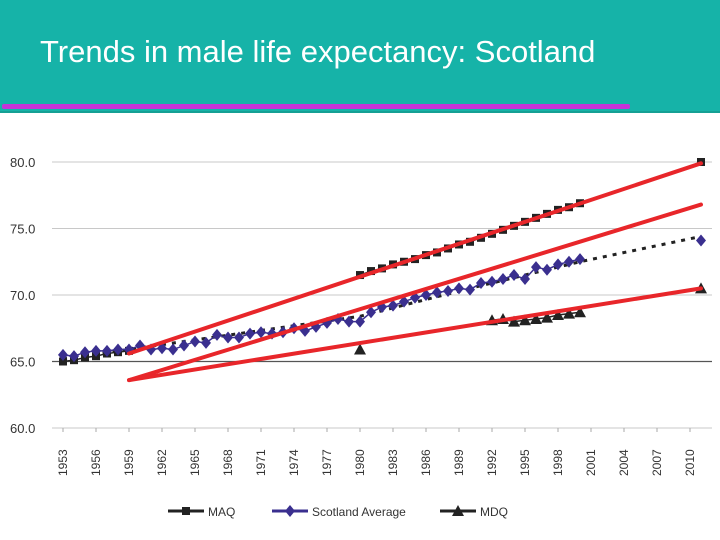  I want to click on header-divider, so click(360, 112).